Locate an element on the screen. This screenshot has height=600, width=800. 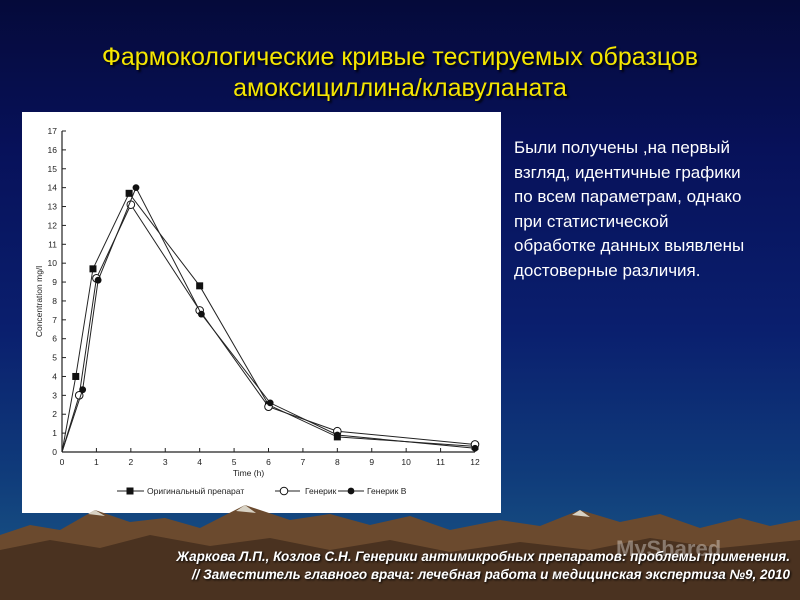
y-tick-label: 8 is located at coordinates (54, 301).